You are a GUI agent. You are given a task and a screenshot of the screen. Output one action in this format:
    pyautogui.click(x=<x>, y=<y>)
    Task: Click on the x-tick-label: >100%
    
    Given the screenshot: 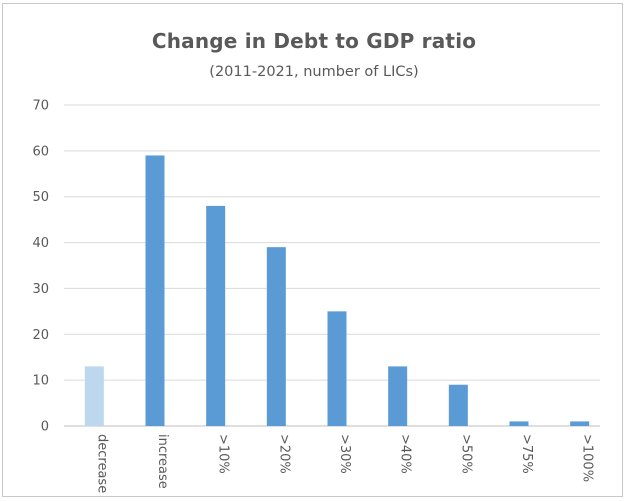 What is the action you would take?
    pyautogui.click(x=587, y=458)
    